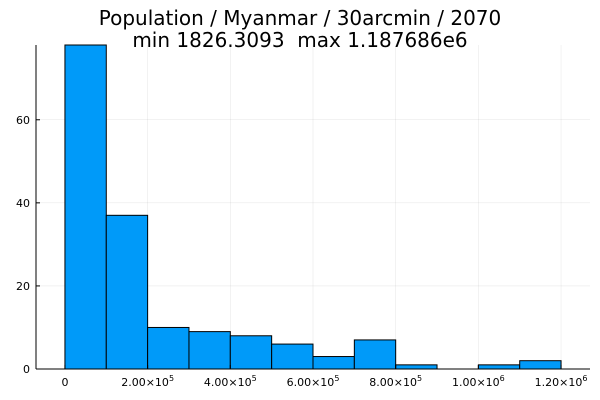  I want to click on x-tick-label: 4.00×10⁵, so click(230, 381).